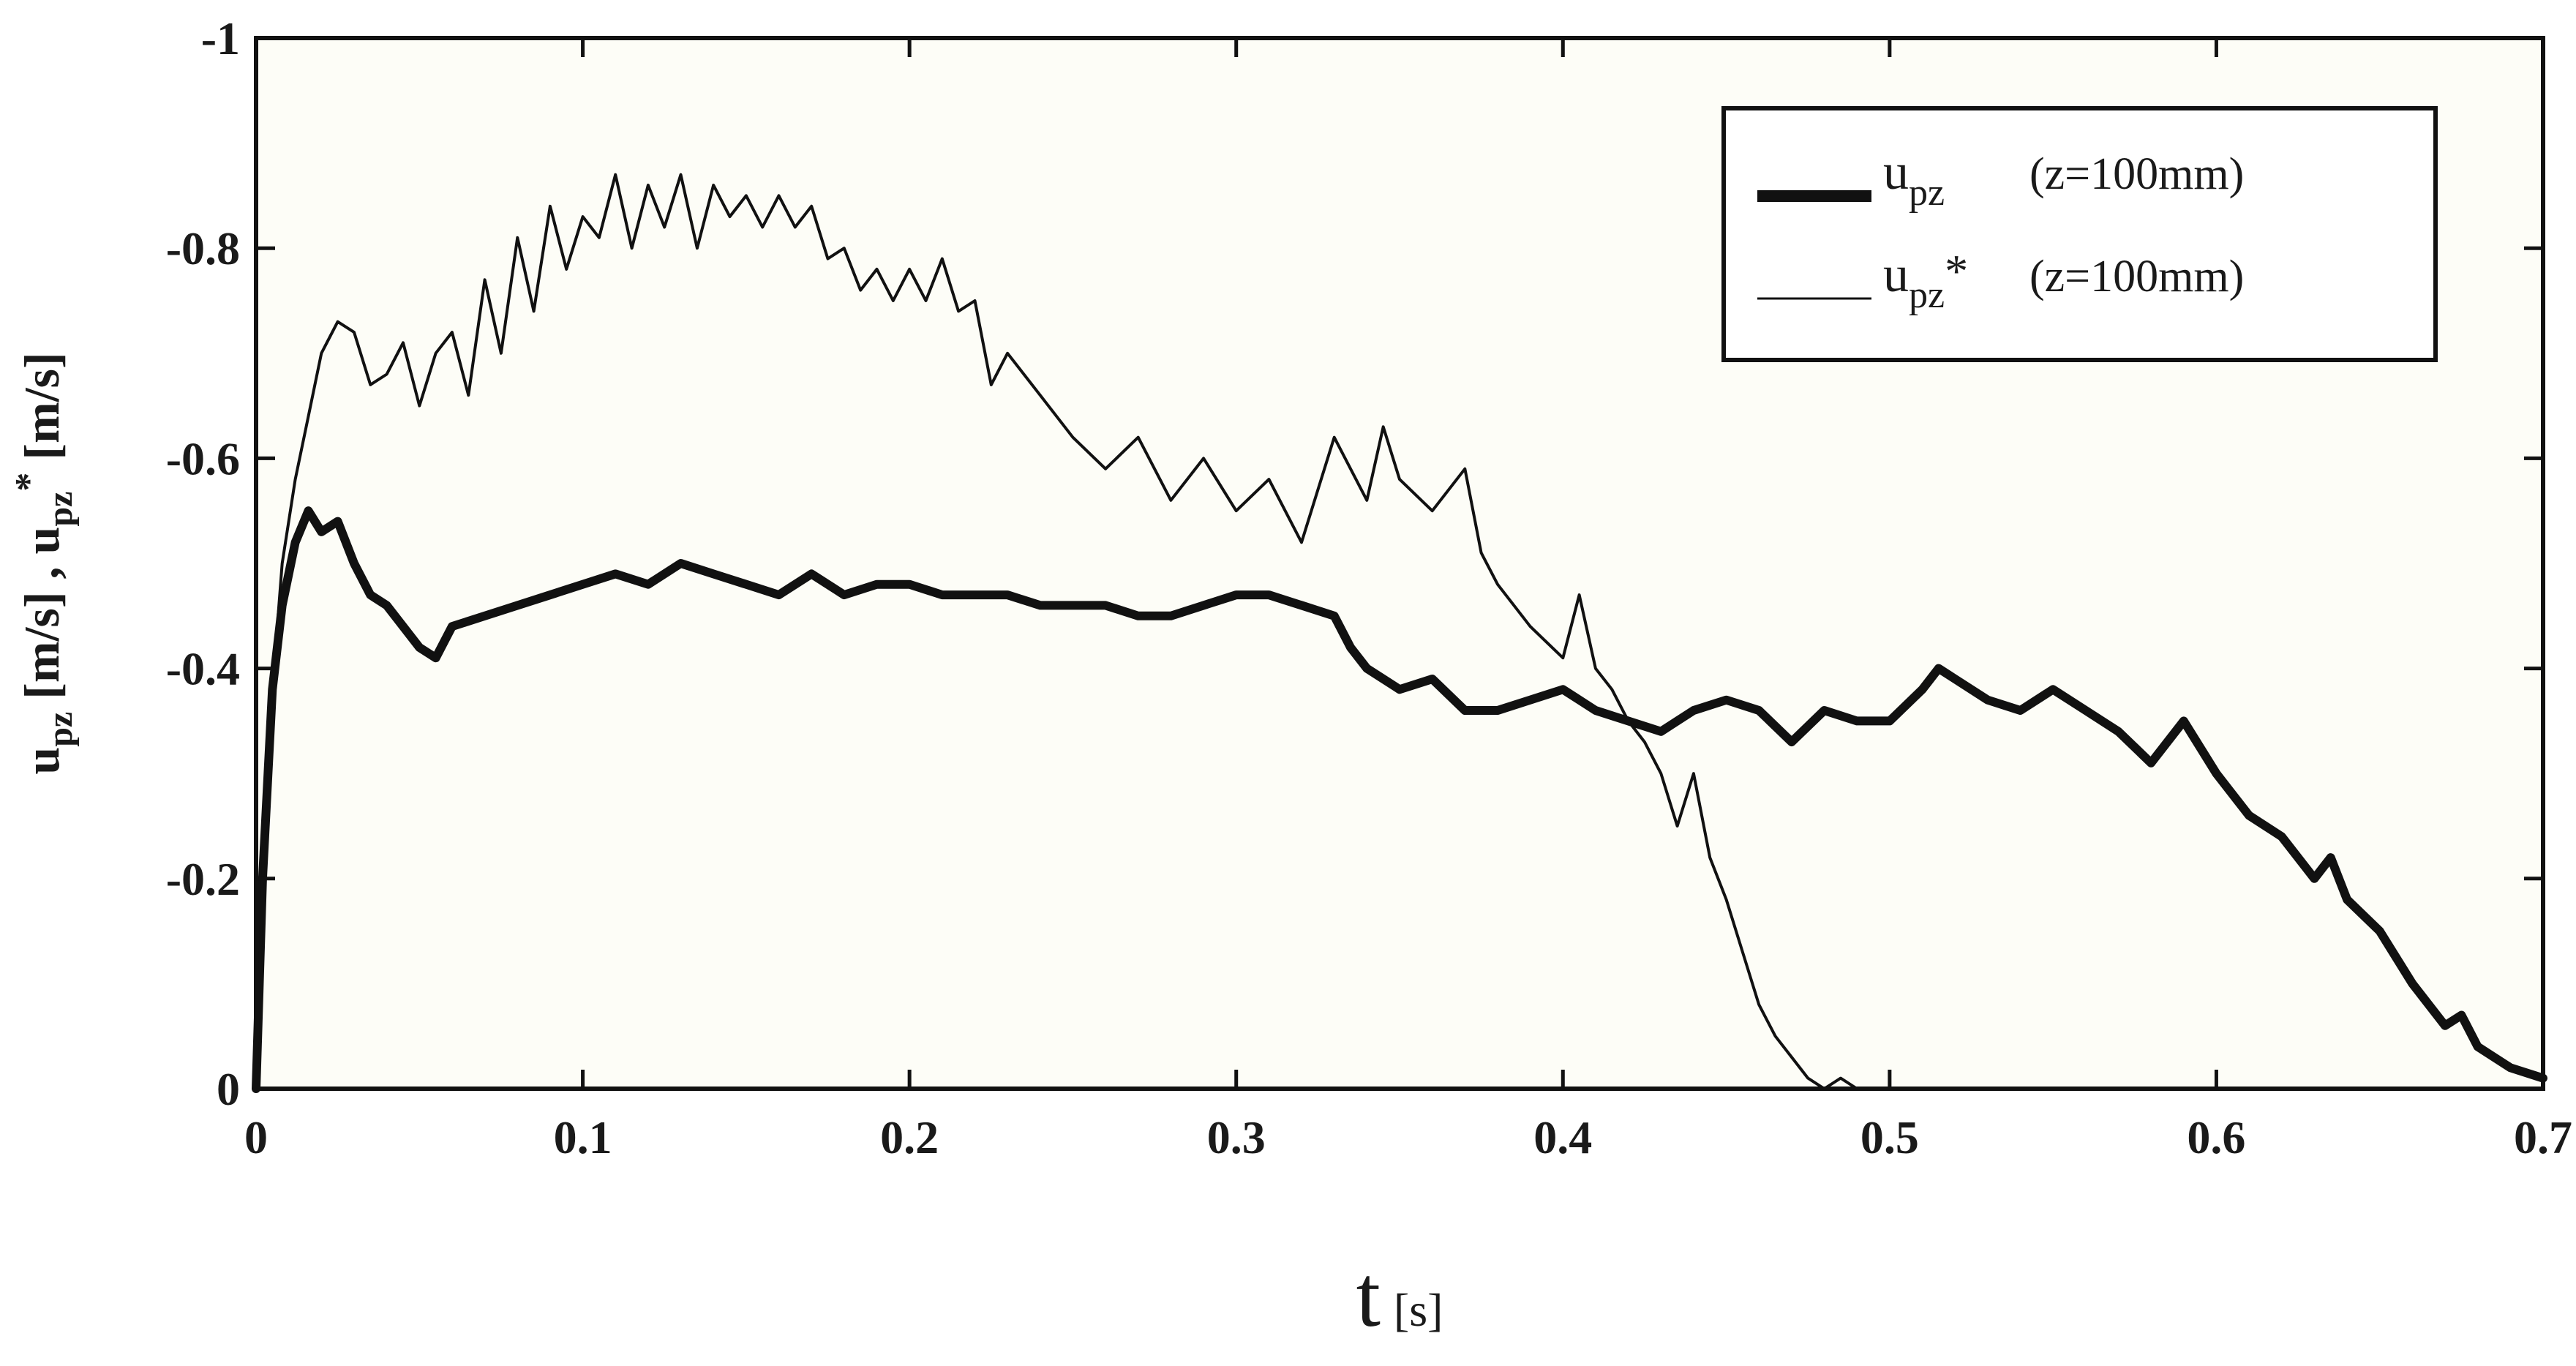 This screenshot has width=2576, height=1366. I want to click on legend-2-base: u, so click(1896, 275).